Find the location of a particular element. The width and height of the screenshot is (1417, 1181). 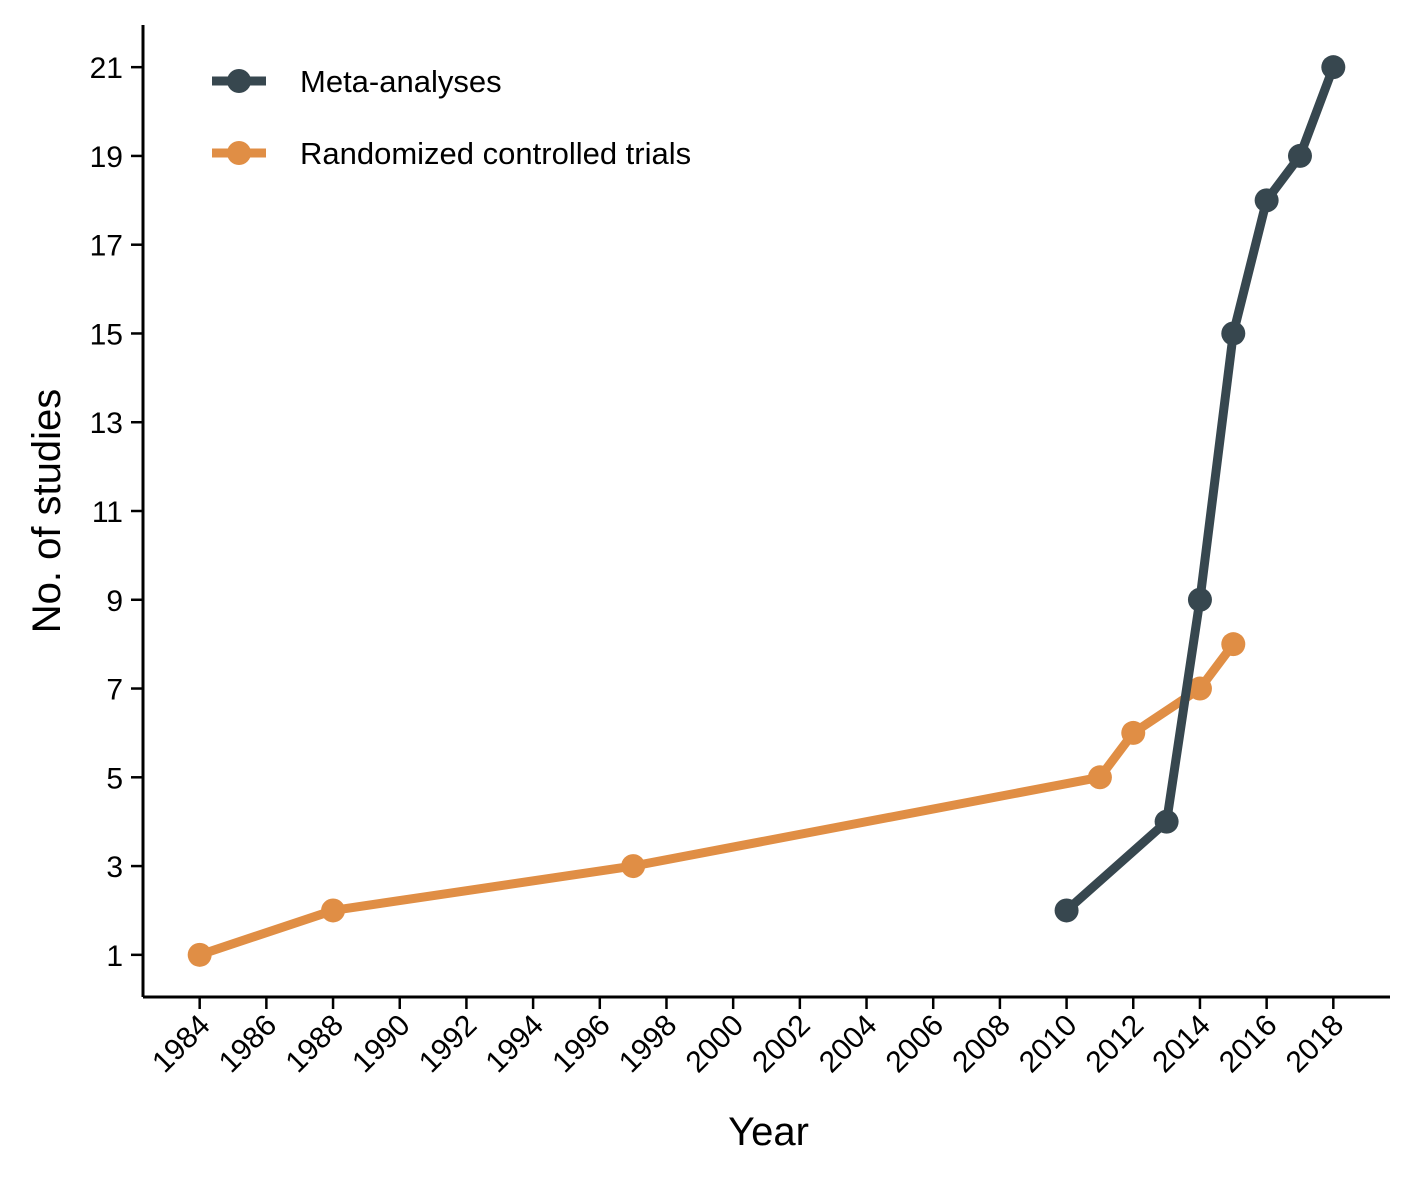

y-tick-label: 15 is located at coordinates (106, 334).